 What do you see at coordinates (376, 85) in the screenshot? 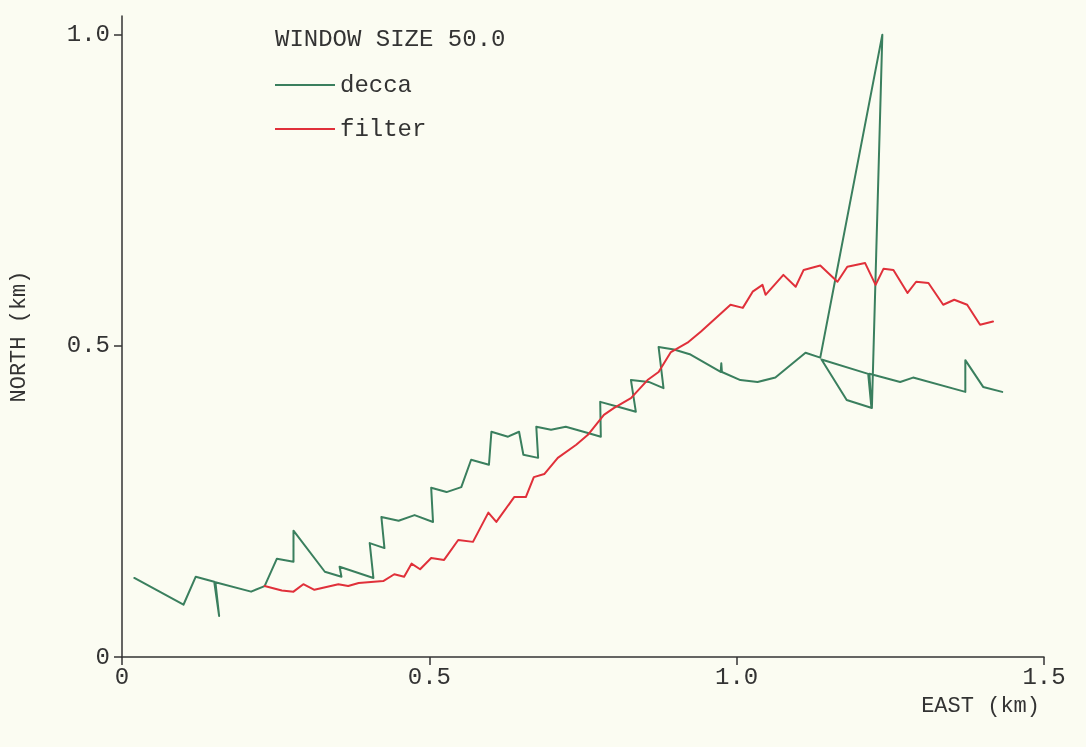
I see `legend-label: decca` at bounding box center [376, 85].